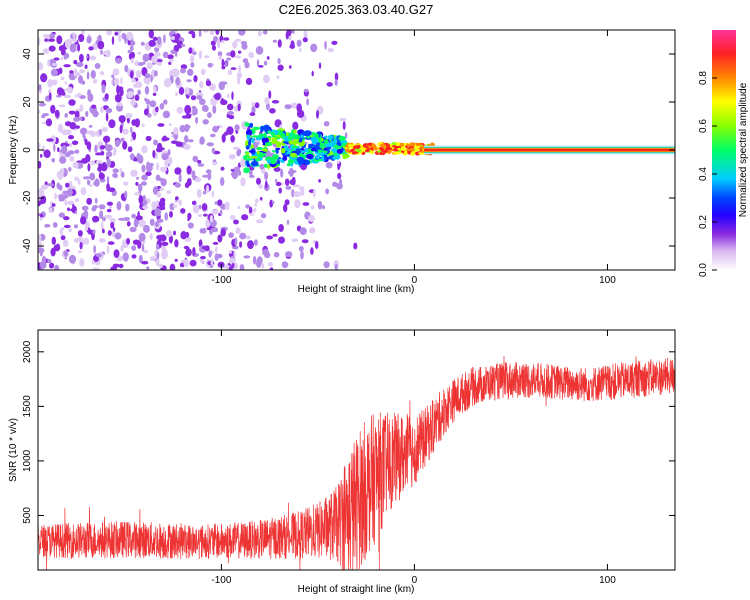 This screenshot has height=600, width=750. I want to click on chart-title: C2E6.2025.363.03.40.G27, so click(356, 9).